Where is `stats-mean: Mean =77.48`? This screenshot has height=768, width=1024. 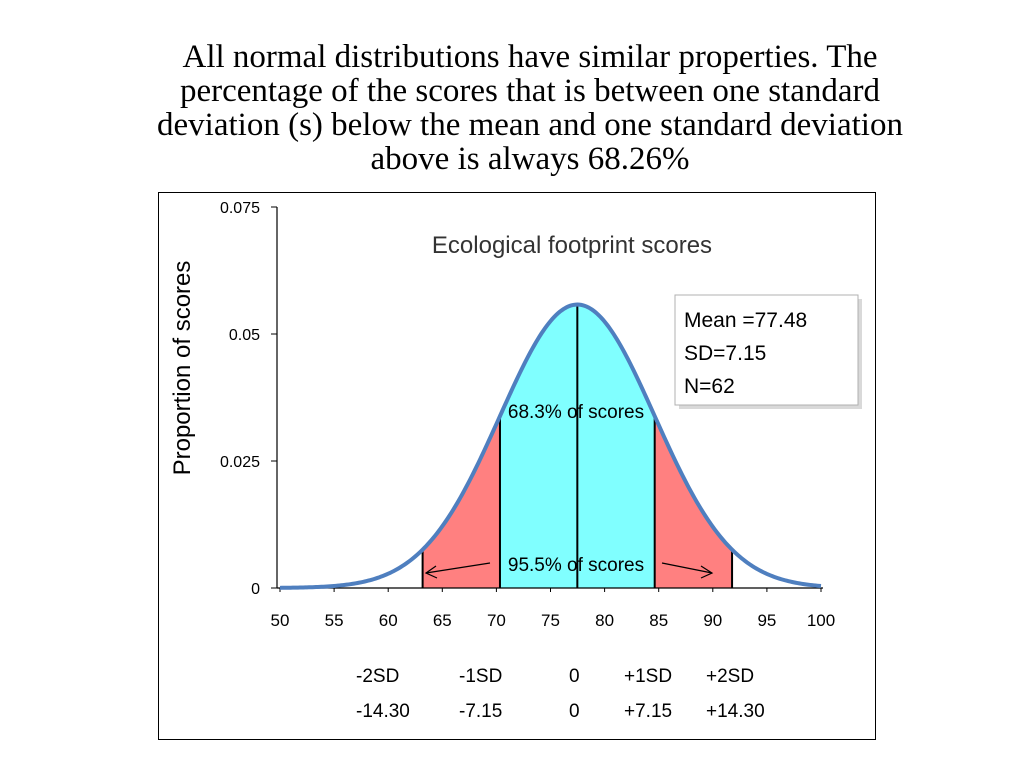
stats-mean: Mean =77.48 is located at coordinates (745, 320).